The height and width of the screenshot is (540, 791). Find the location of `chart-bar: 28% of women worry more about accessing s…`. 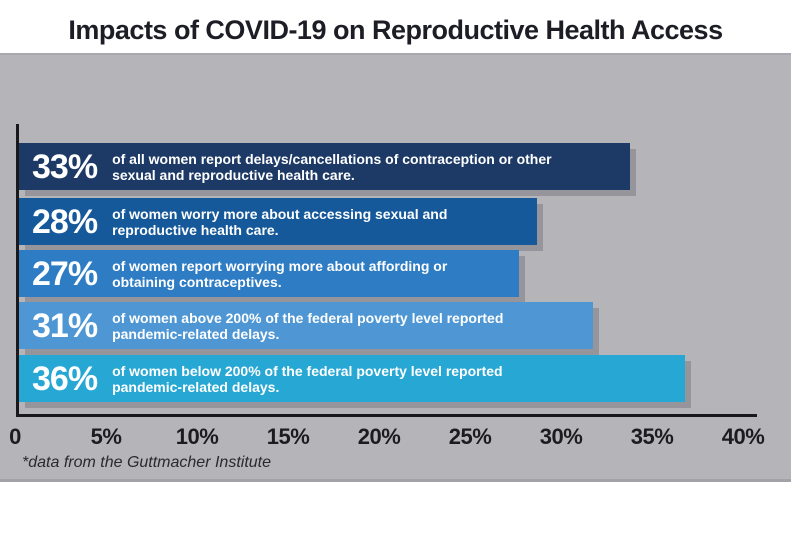

chart-bar: 28% of women worry more about accessing s… is located at coordinates (278, 221).